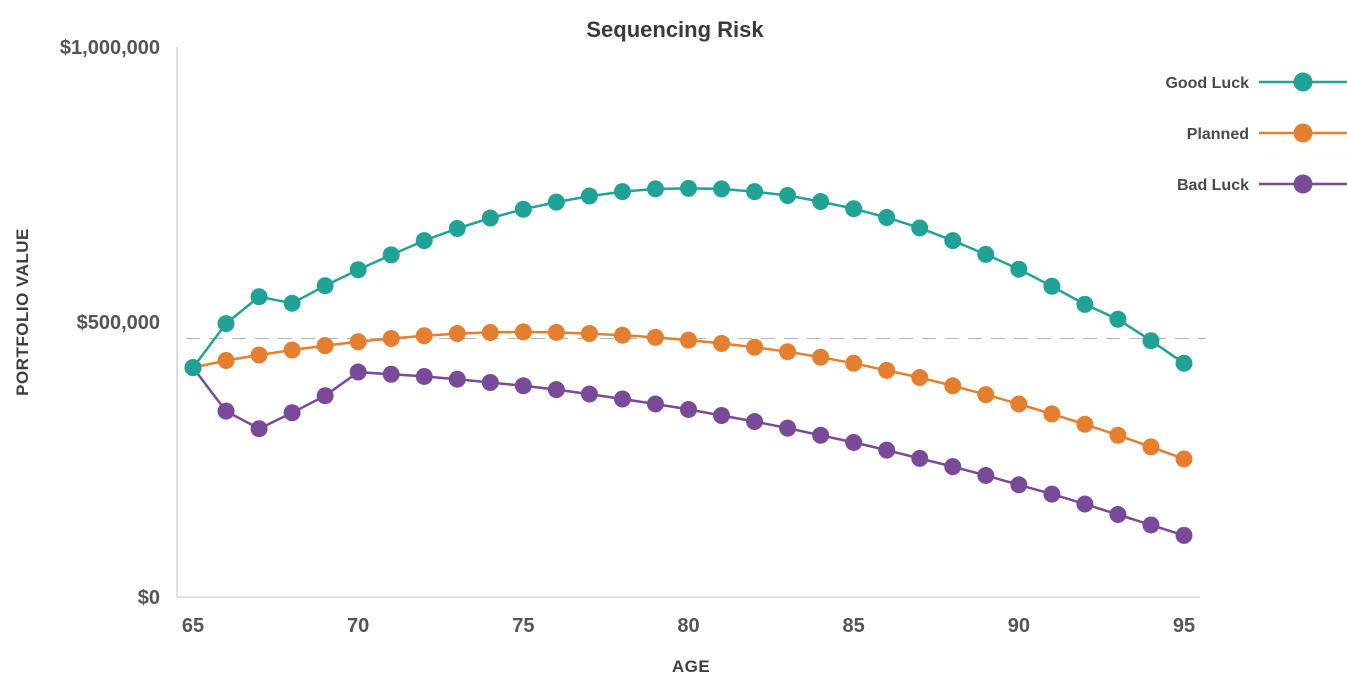 This screenshot has height=675, width=1347. Describe the element at coordinates (691, 666) in the screenshot. I see `x-axis-label: AGE` at that location.